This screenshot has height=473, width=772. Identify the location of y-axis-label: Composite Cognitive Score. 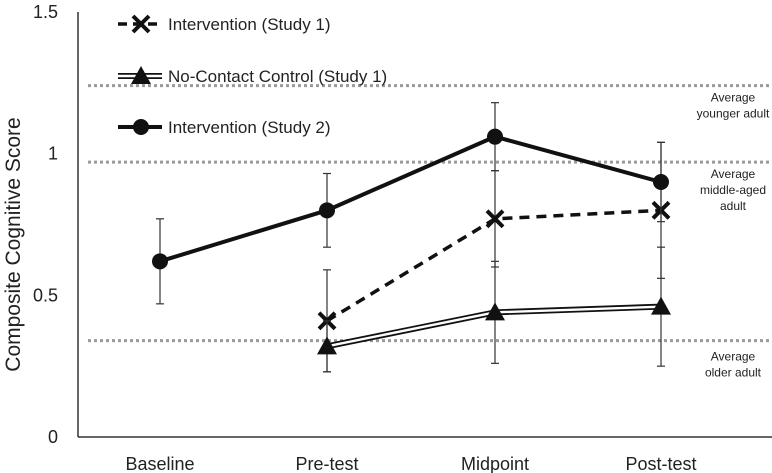
(13, 244).